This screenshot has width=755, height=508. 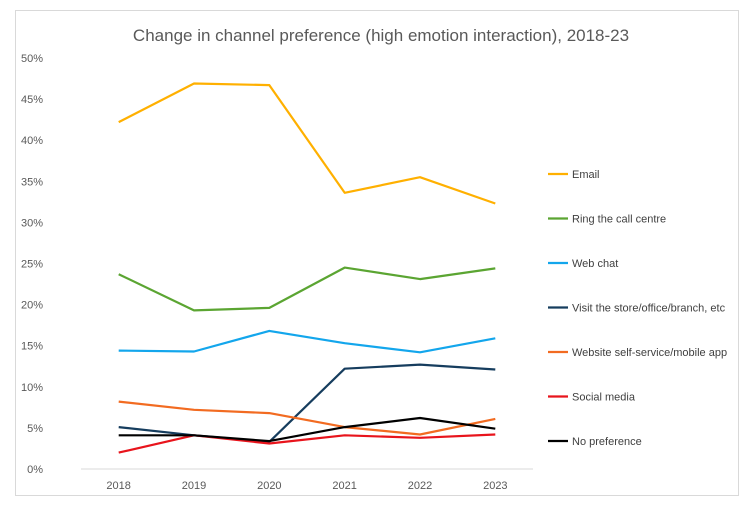 What do you see at coordinates (307, 480) in the screenshot?
I see `x-axis: 2018 2019 2020 2021 2022 2023` at bounding box center [307, 480].